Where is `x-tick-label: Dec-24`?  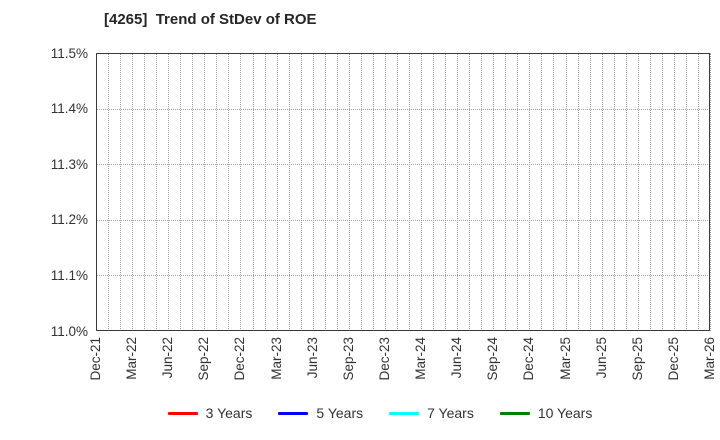 x-tick-label: Dec-24 is located at coordinates (529, 359).